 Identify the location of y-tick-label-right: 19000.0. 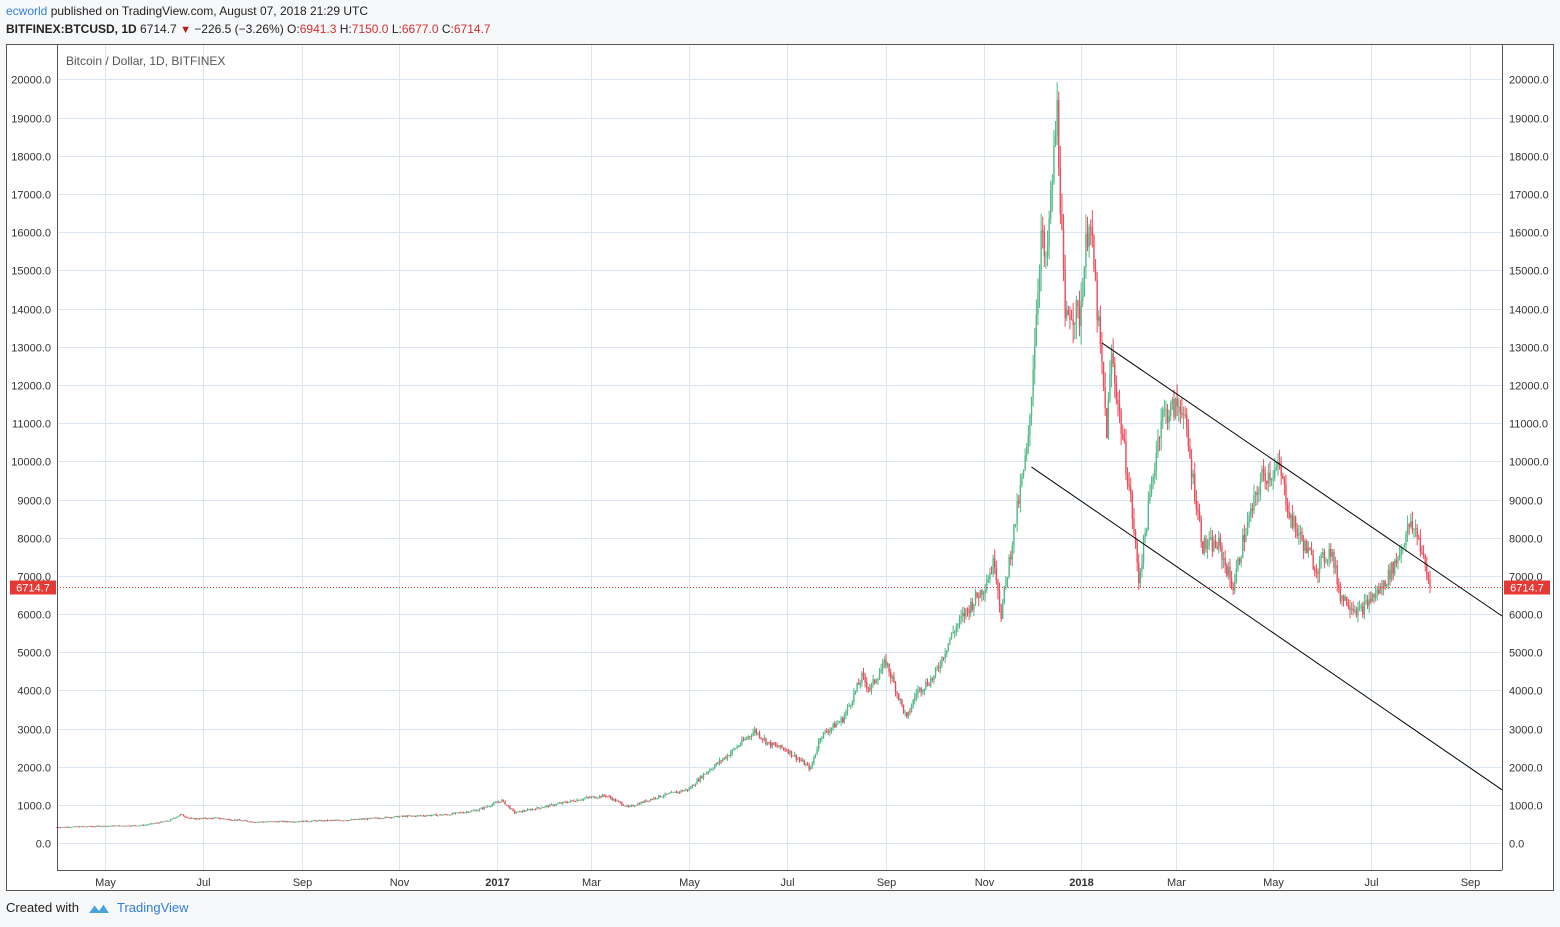
(1529, 120).